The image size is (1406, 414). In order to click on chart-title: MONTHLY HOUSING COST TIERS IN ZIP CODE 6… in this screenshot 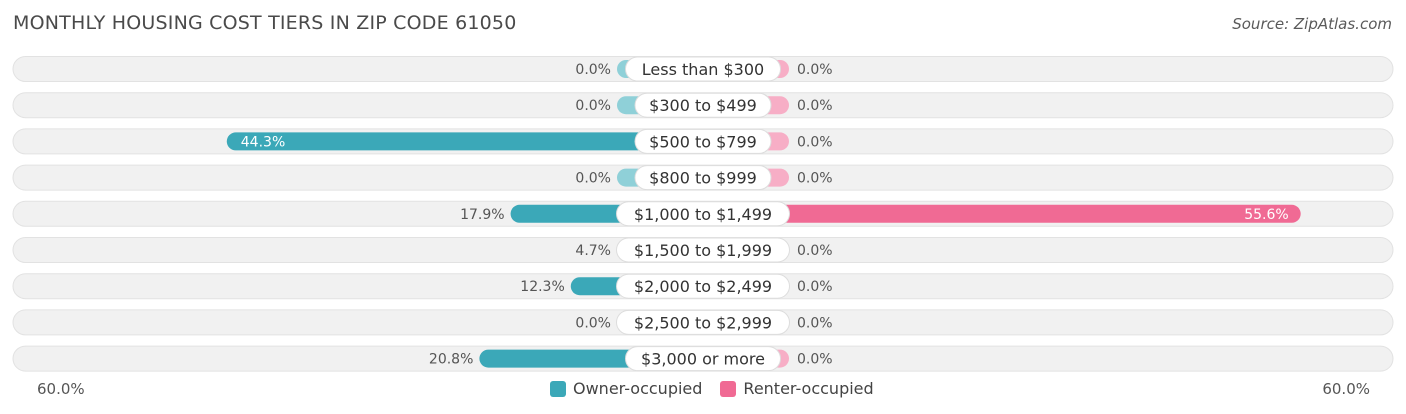, I will do `click(265, 23)`.